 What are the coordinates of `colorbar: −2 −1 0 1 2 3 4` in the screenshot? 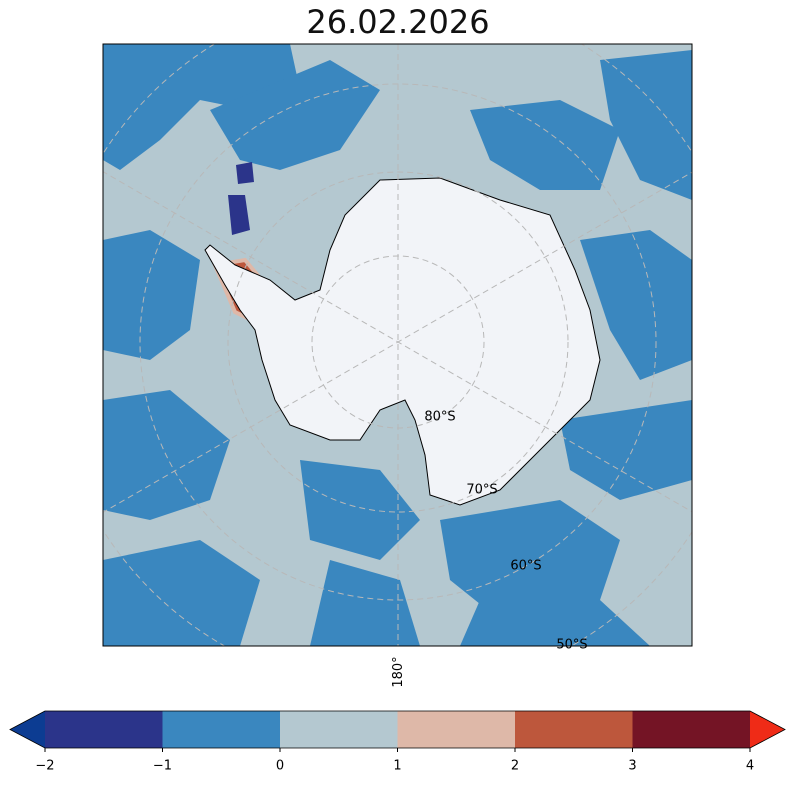 It's located at (397, 742).